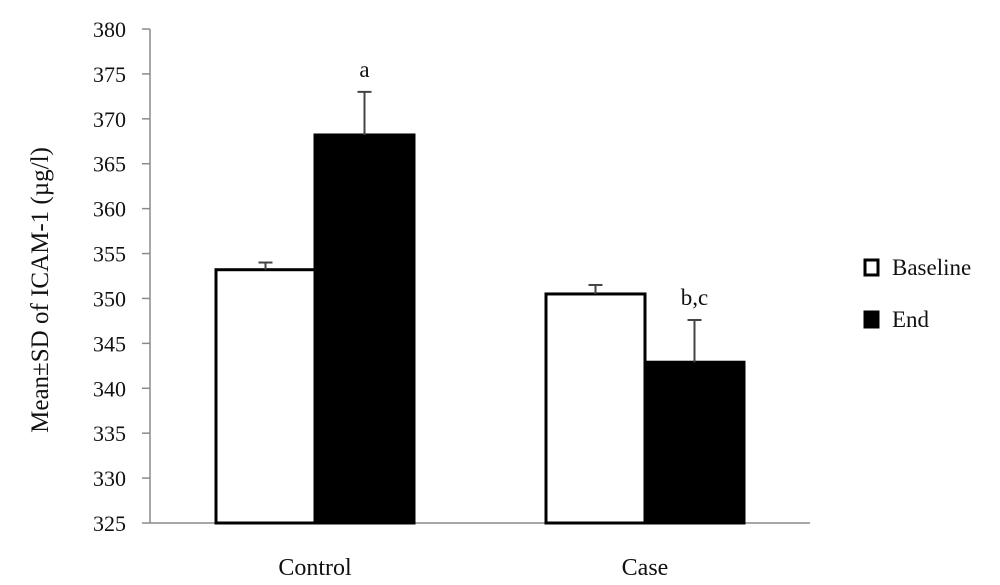 The width and height of the screenshot is (1000, 585). I want to click on y-tick-label: 365, so click(109, 164).